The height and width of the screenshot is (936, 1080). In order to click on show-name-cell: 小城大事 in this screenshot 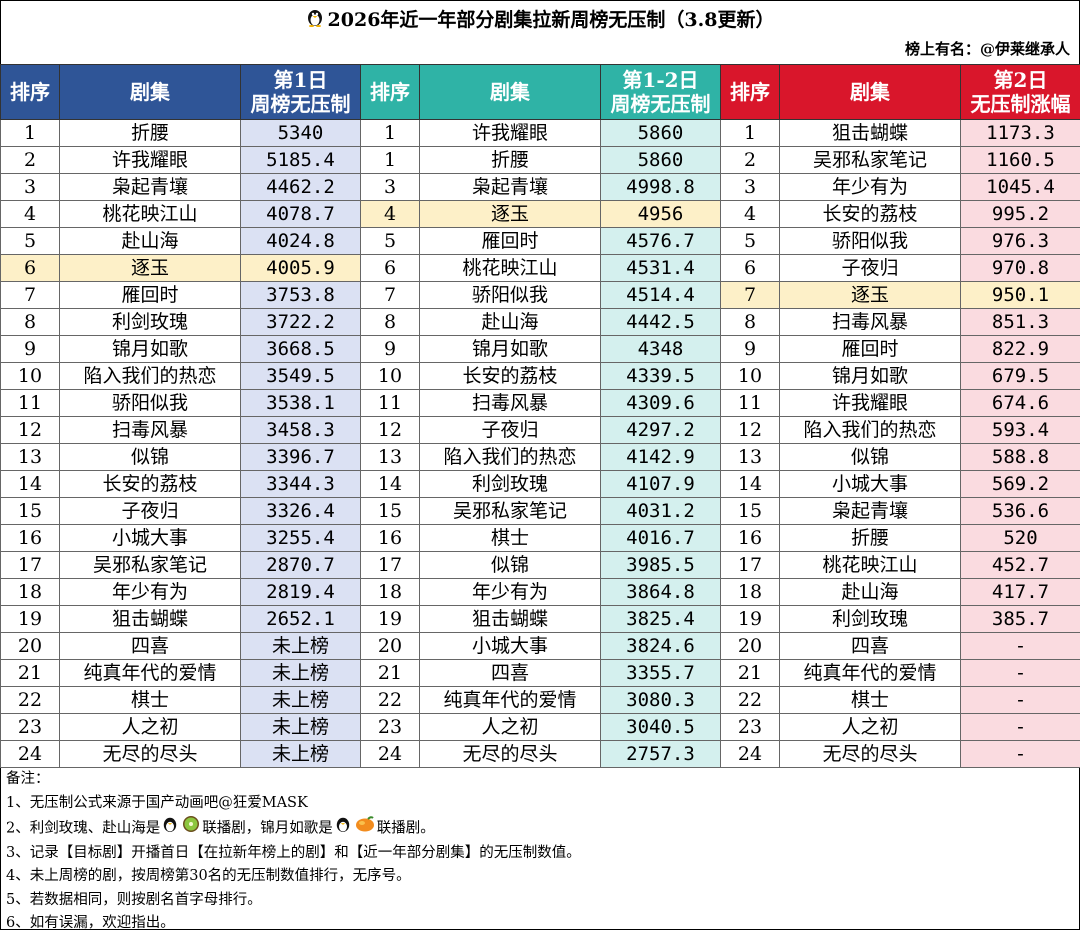, I will do `click(870, 484)`.